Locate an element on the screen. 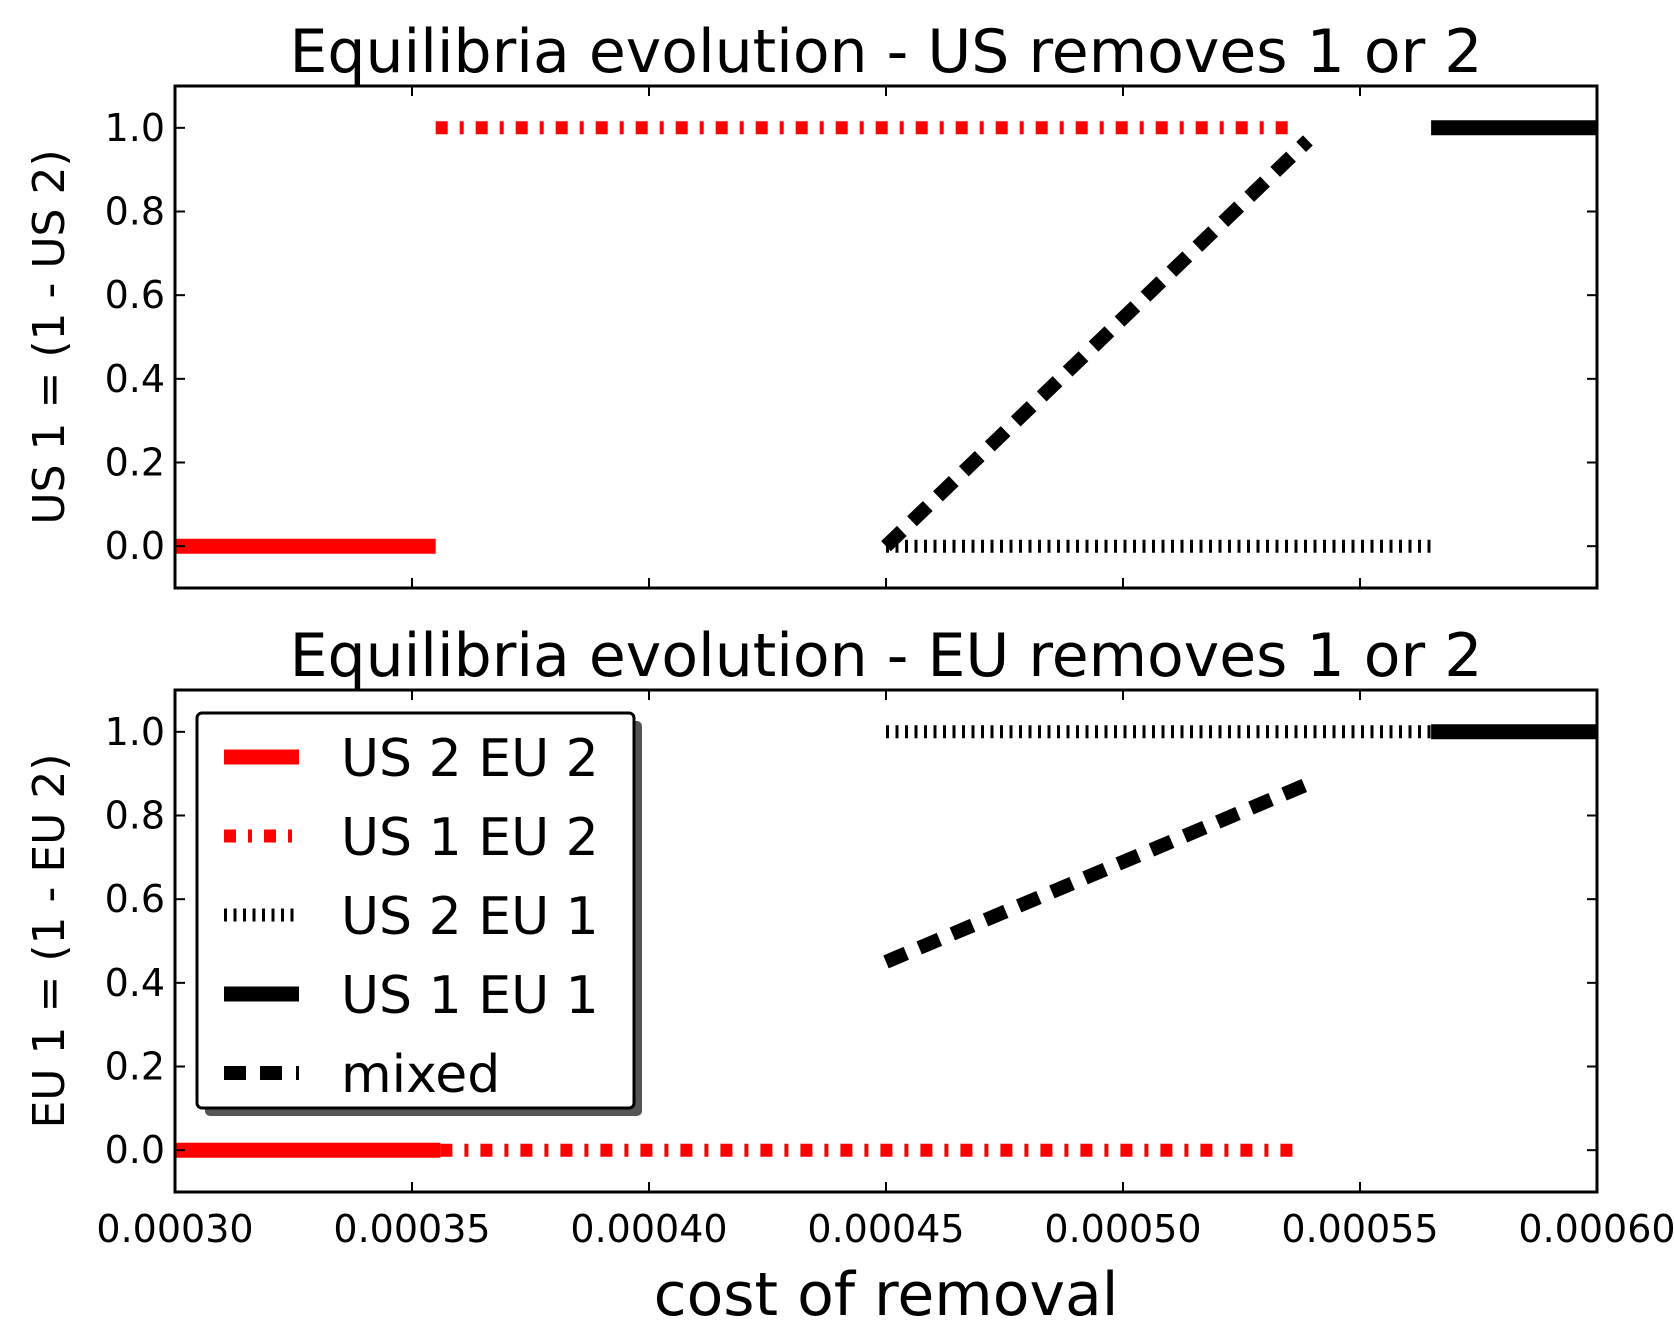 The image size is (1674, 1326). x-tick-label: 0.00050 is located at coordinates (1122, 1229).